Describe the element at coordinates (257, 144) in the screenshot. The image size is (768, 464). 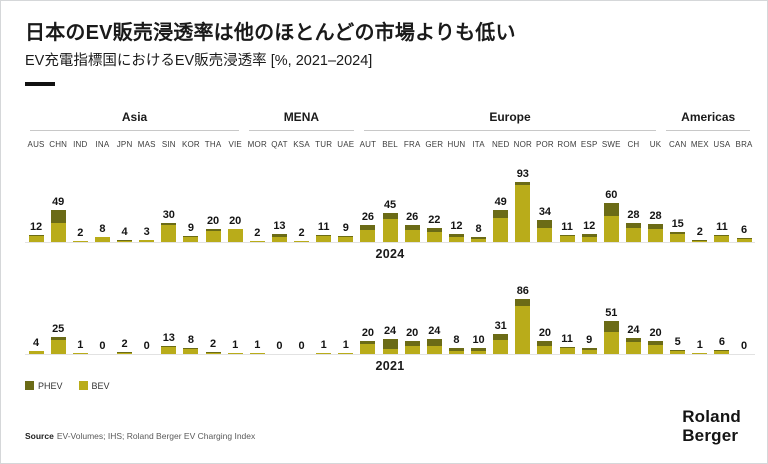
I see `country-label-mor: MOR` at that location.